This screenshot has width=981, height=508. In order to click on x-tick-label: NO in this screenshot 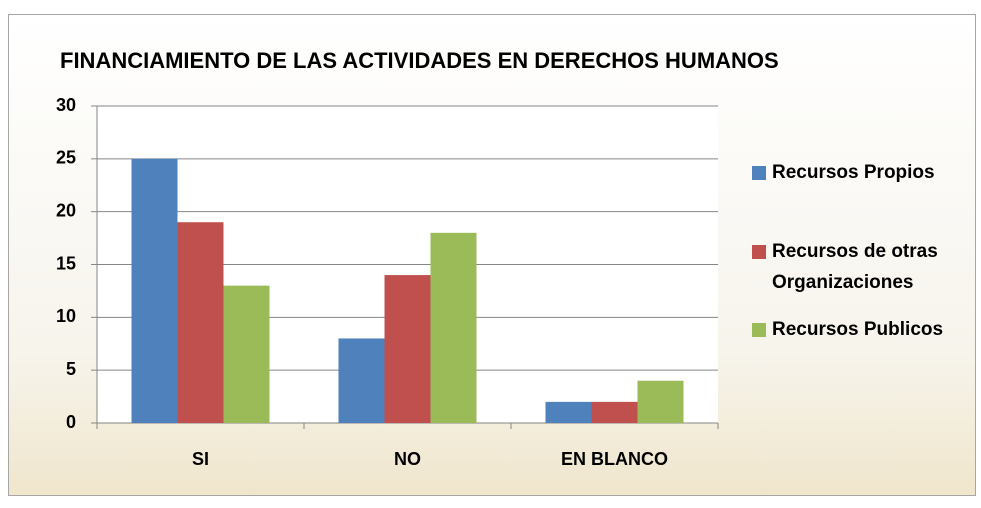, I will do `click(407, 459)`.